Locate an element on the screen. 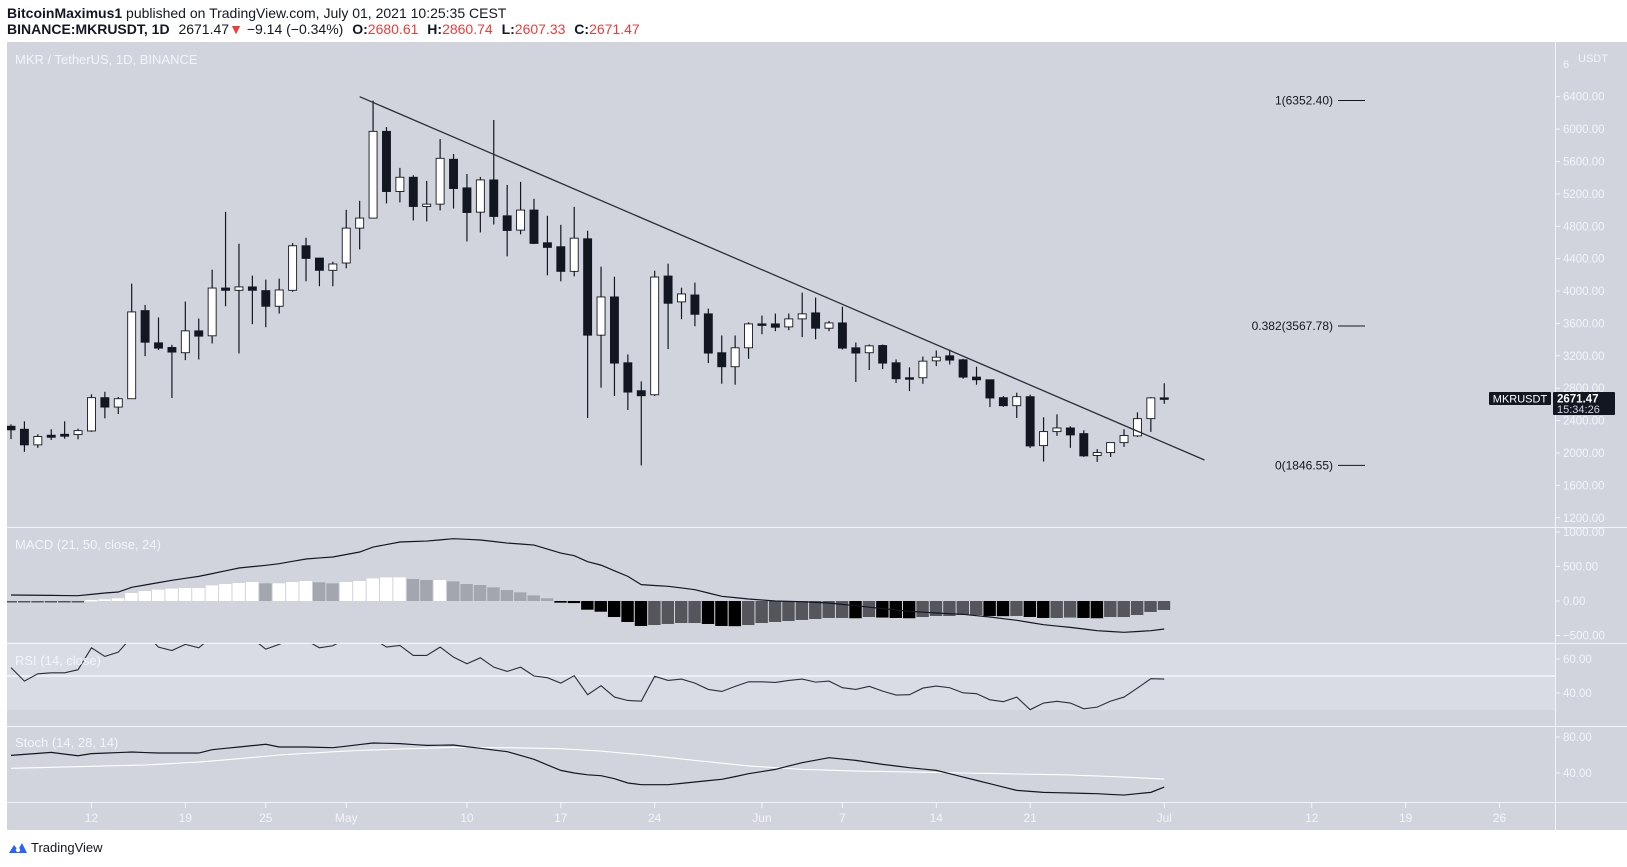 The image size is (1627, 867). rsi-pane is located at coordinates (587, 672).